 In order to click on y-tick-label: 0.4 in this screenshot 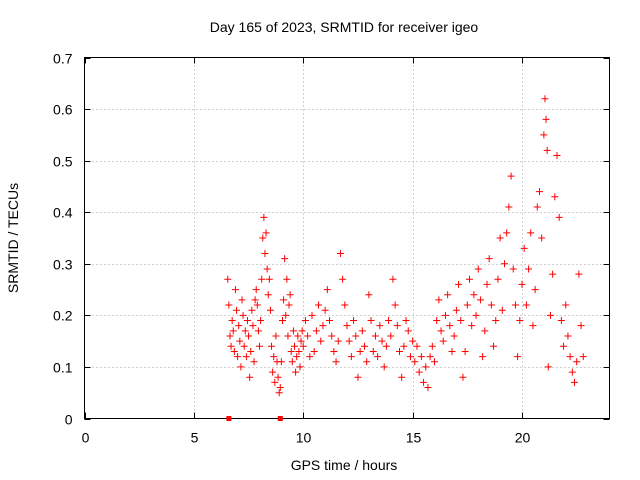, I will do `click(63, 213)`.